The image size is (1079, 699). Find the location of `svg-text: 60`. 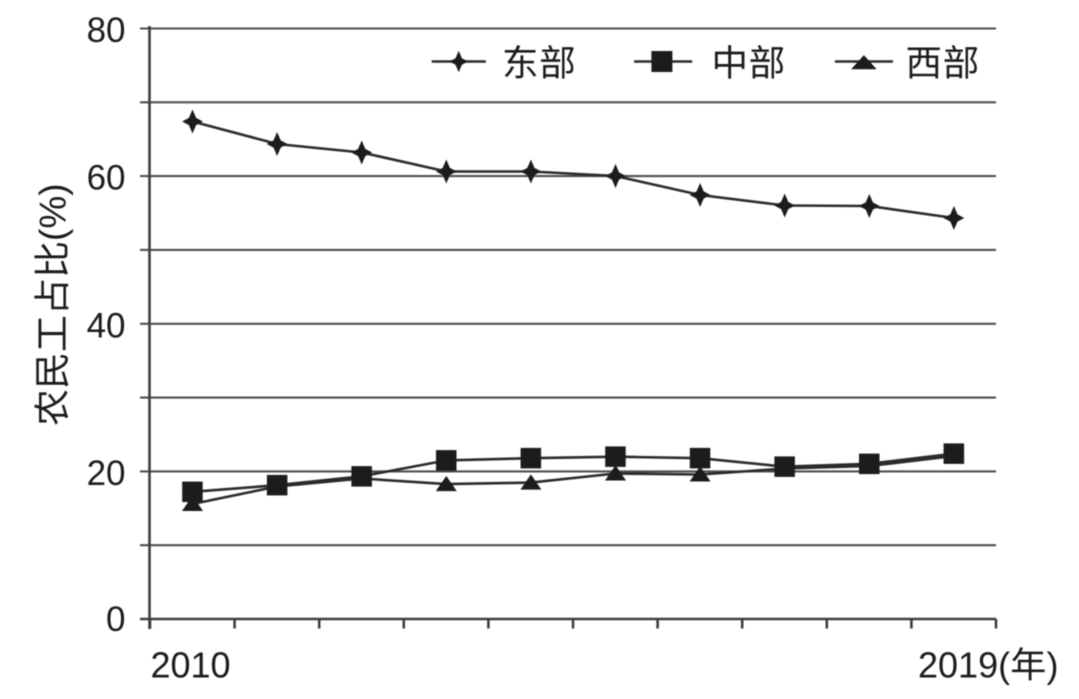

svg-text: 60 is located at coordinates (106, 178).